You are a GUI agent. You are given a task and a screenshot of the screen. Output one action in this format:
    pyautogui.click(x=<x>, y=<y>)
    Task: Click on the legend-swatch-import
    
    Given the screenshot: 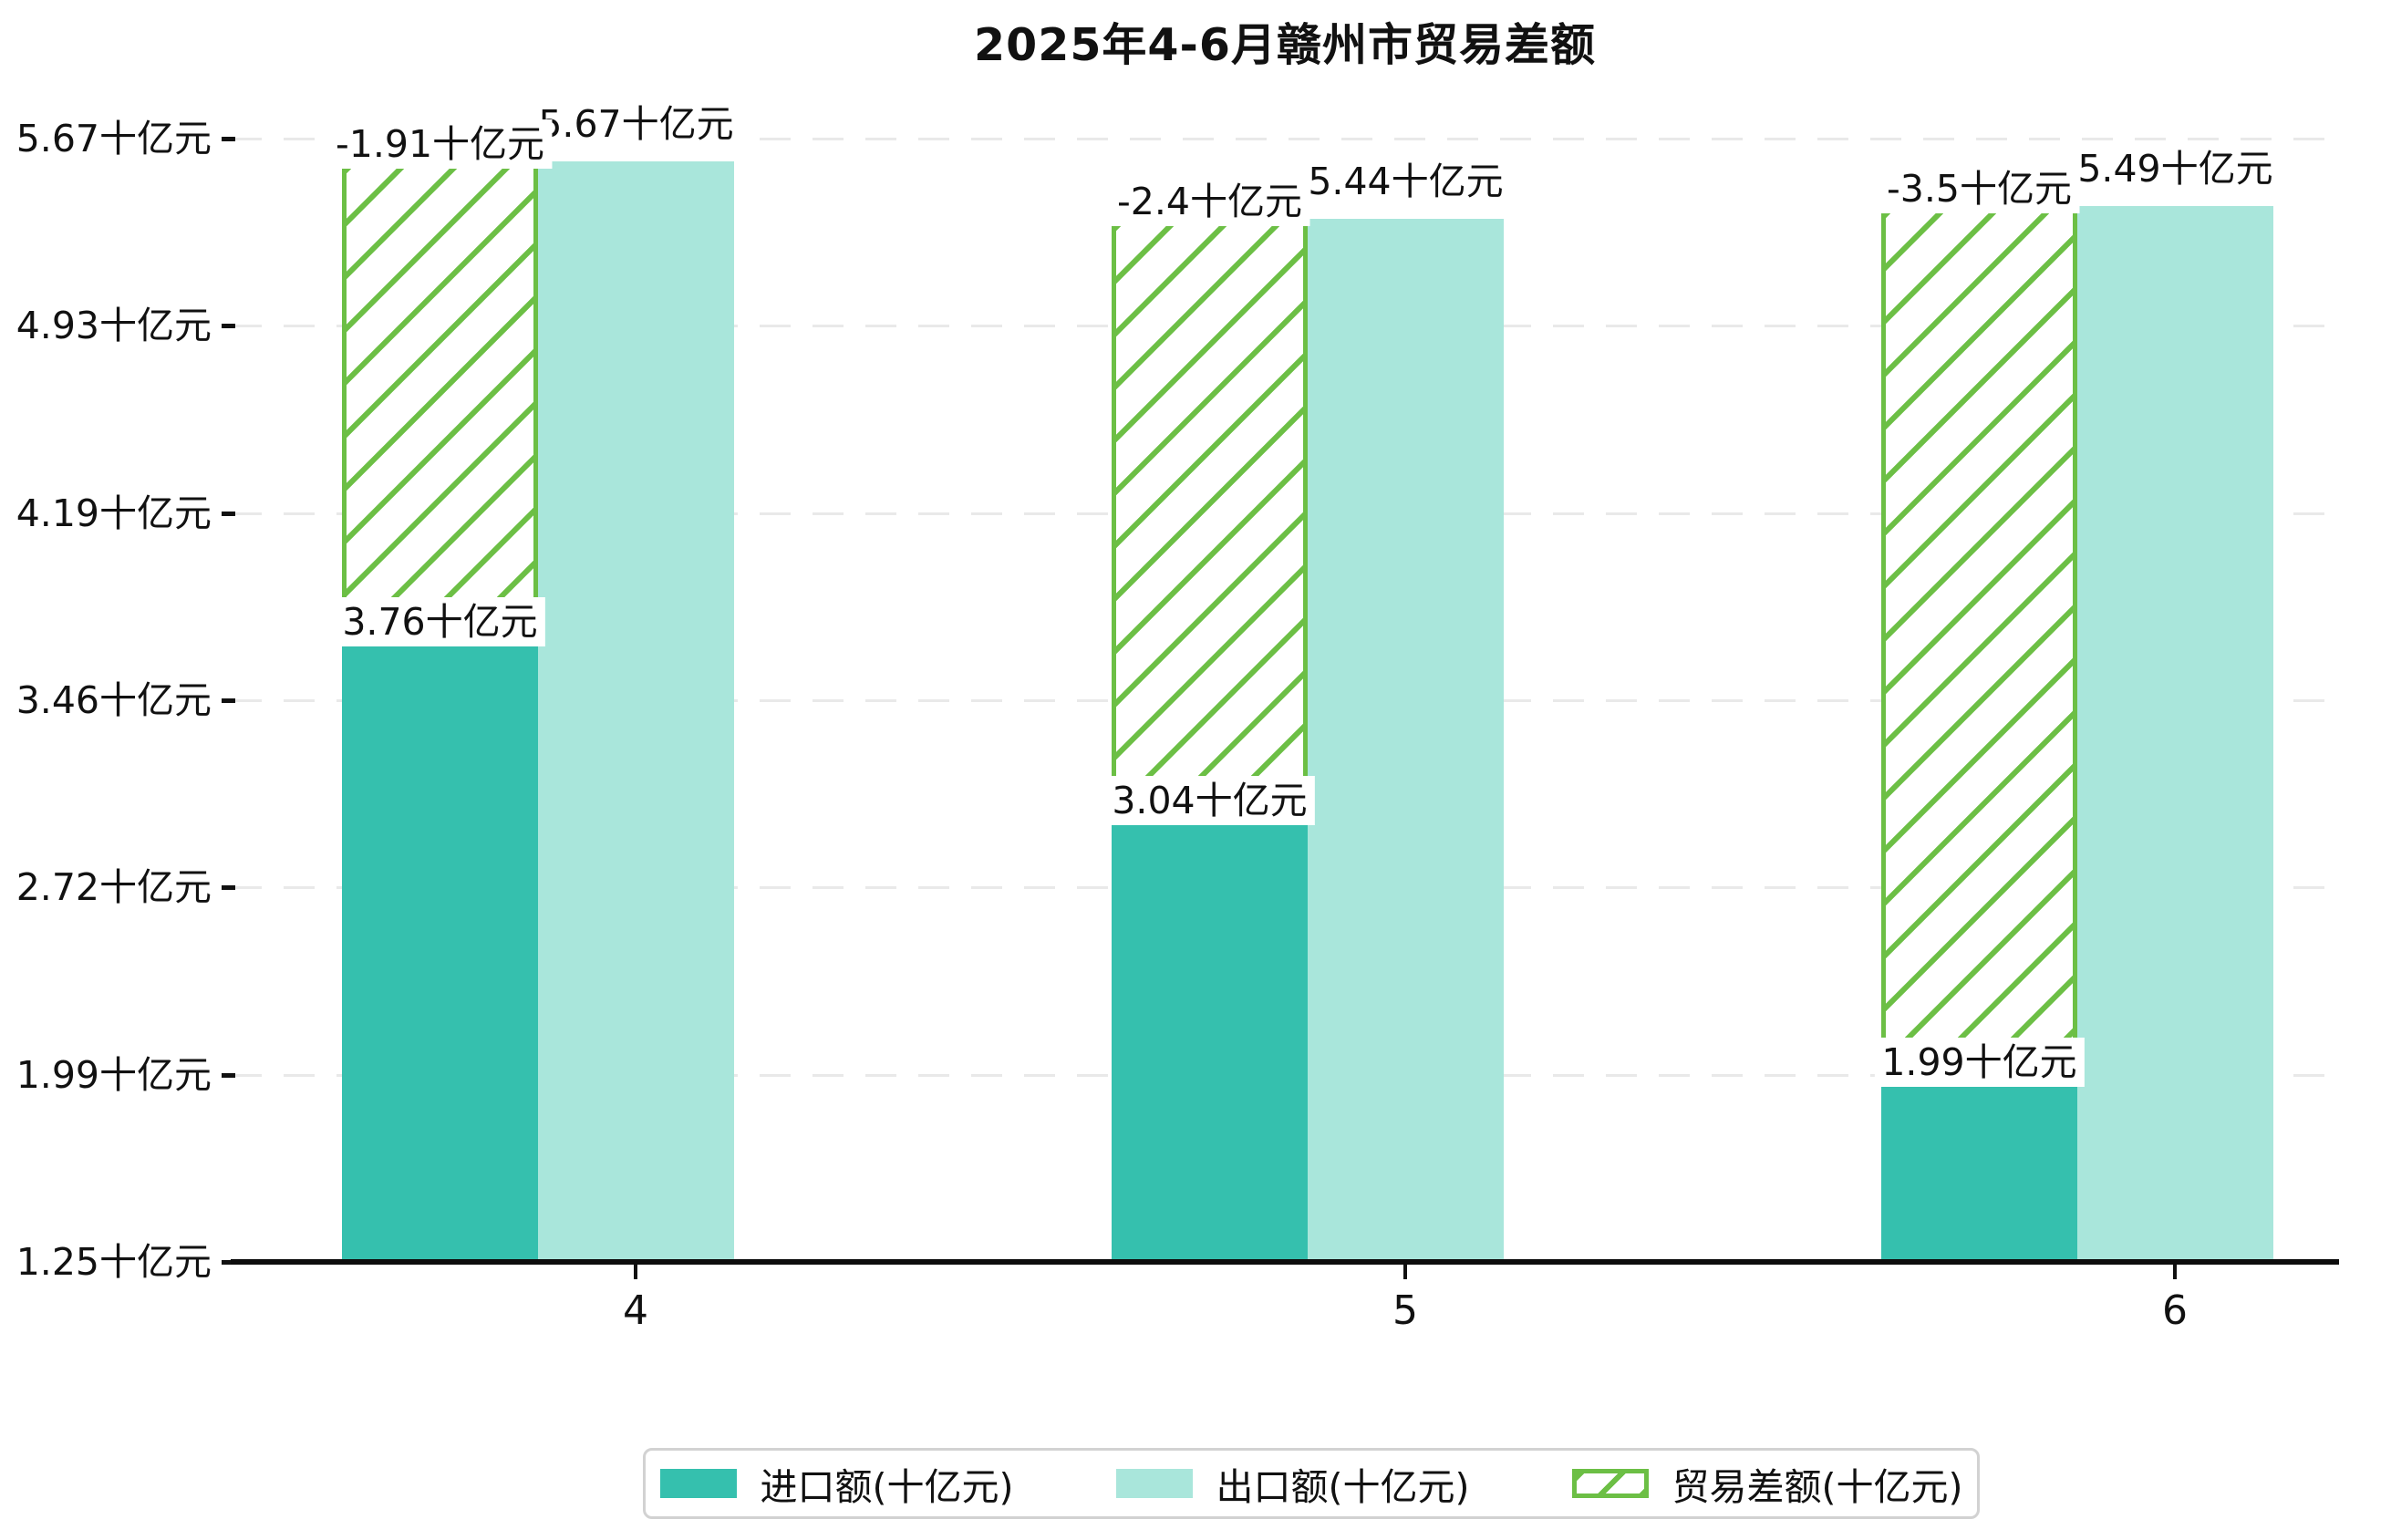 What is the action you would take?
    pyautogui.click(x=698, y=1483)
    